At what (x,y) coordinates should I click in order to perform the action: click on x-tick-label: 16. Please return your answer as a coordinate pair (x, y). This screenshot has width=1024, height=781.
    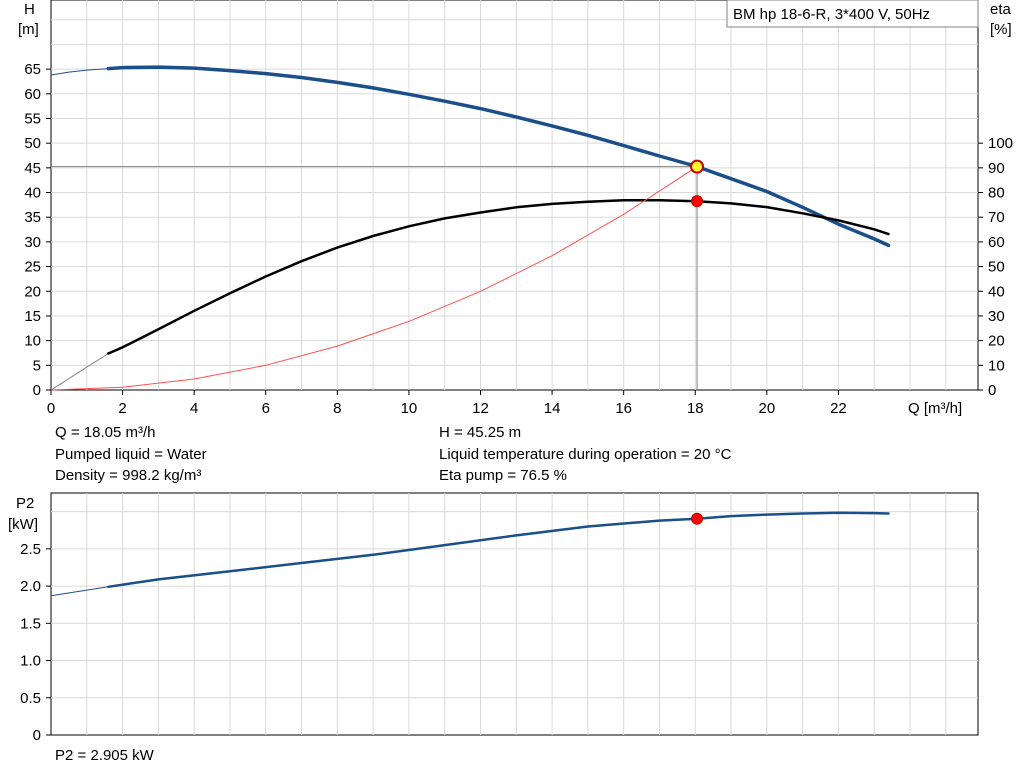
    Looking at the image, I should click on (623, 408).